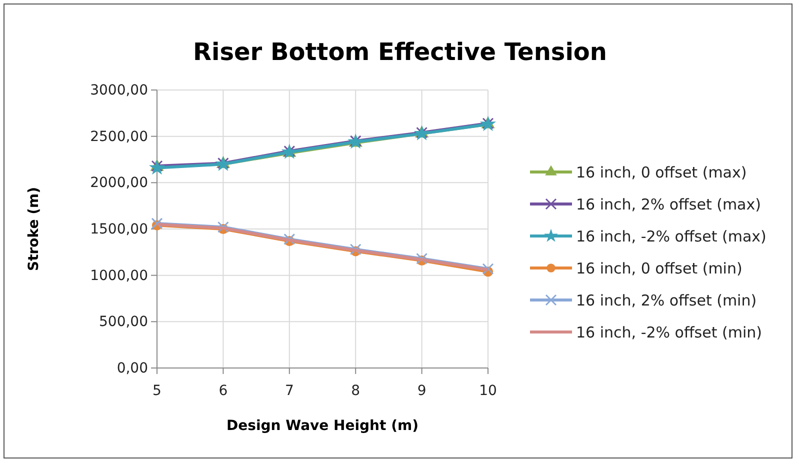 Image resolution: width=798 pixels, height=464 pixels. Describe the element at coordinates (669, 332) in the screenshot. I see `legend-label: 16 inch, -2% offset (min)` at that location.